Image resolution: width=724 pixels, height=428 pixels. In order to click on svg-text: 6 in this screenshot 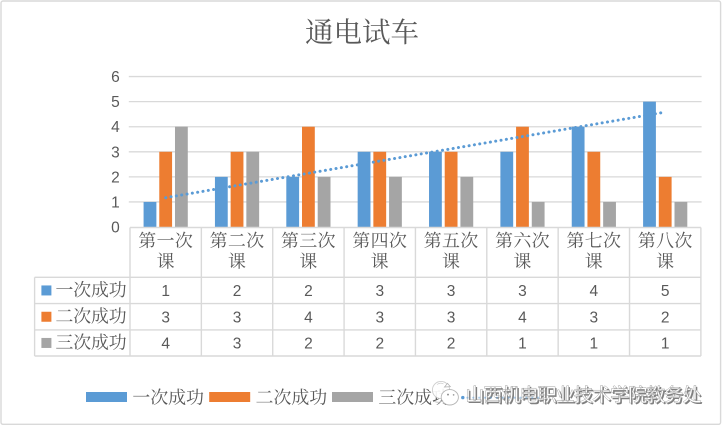, I will do `click(115, 77)`.